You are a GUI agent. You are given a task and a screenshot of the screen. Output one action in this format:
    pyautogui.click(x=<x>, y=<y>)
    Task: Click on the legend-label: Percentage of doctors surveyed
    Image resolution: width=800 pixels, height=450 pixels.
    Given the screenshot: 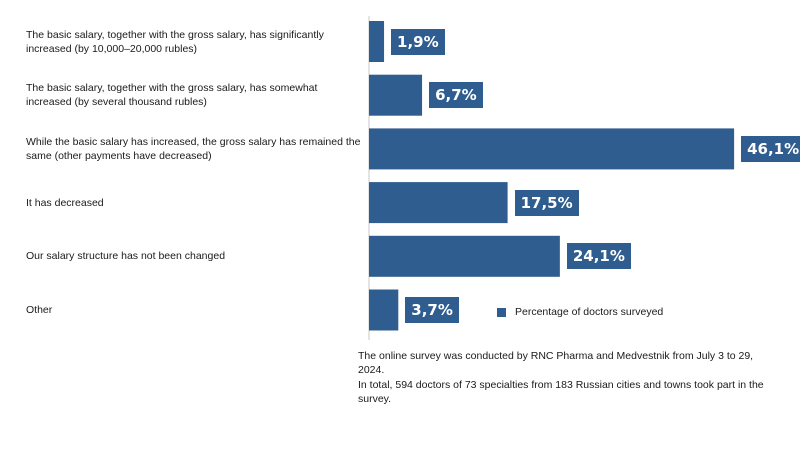 What is the action you would take?
    pyautogui.click(x=589, y=312)
    